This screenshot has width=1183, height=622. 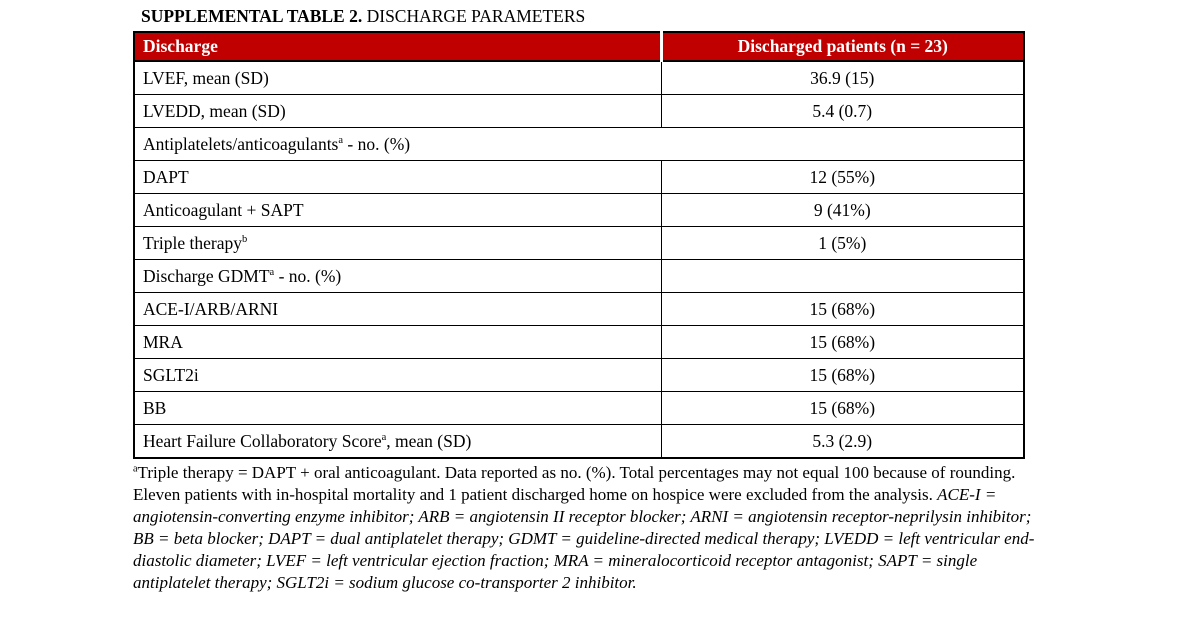 I want to click on row-label: ACE-I/ARB/ARNI, so click(x=397, y=309).